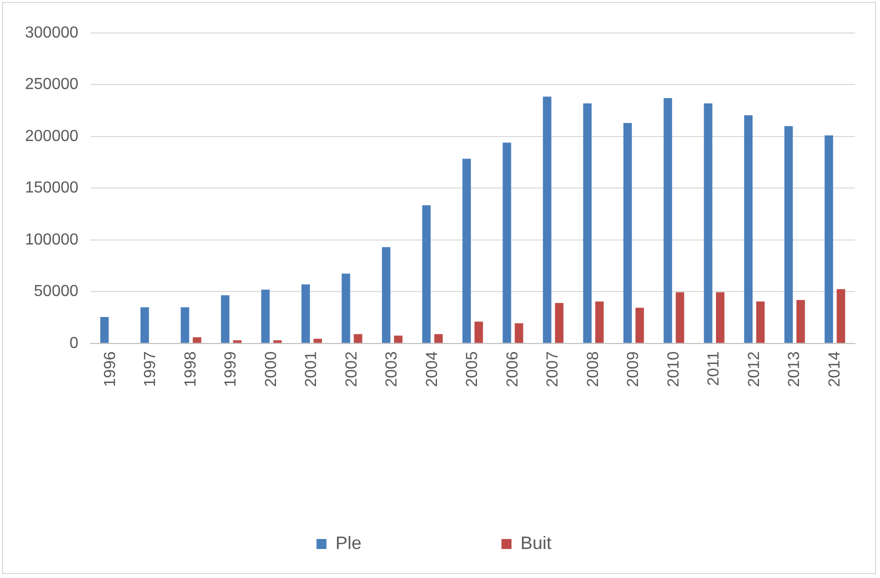  What do you see at coordinates (51, 188) in the screenshot?
I see `y-tick-label: 150000` at bounding box center [51, 188].